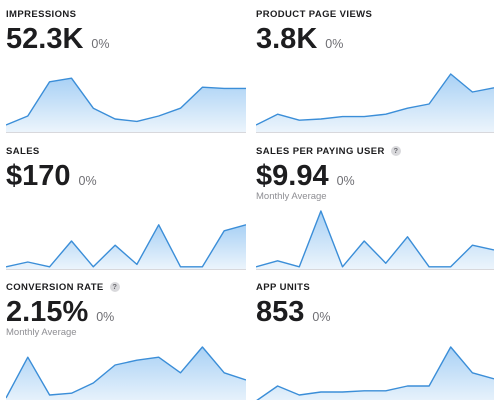  I want to click on metric-value: $170, so click(38, 176).